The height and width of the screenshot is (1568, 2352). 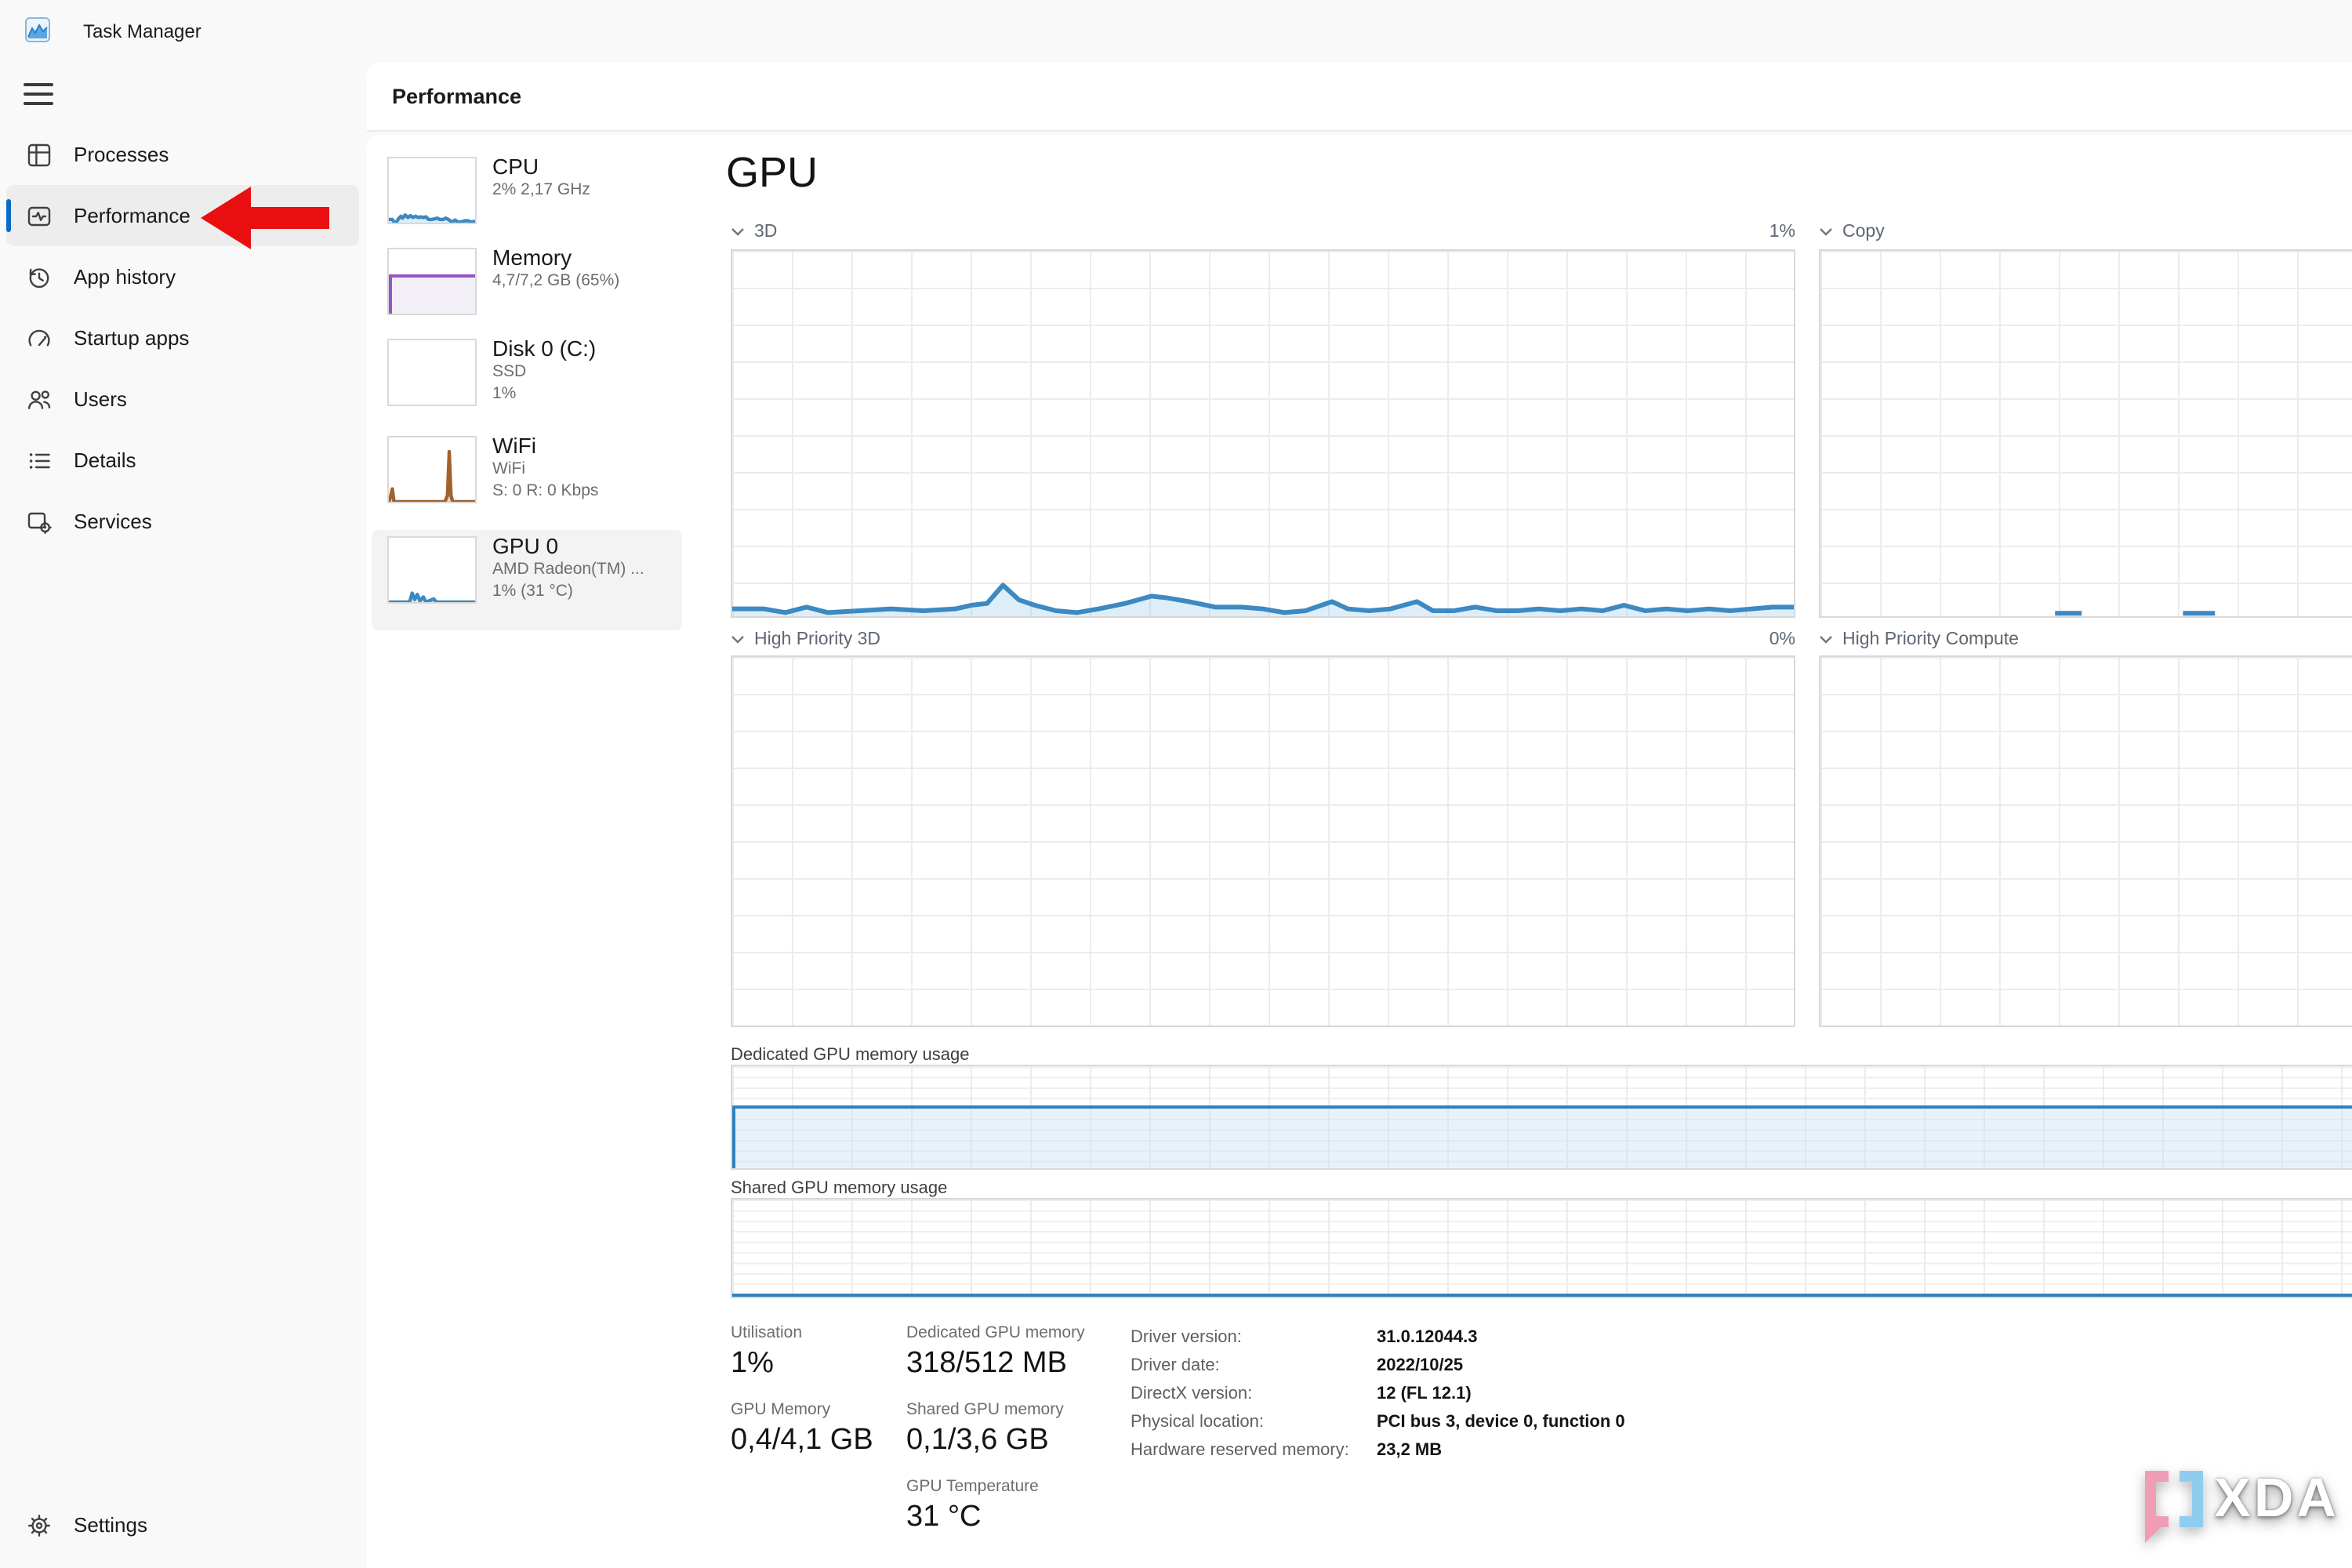 What do you see at coordinates (1863, 232) in the screenshot?
I see `graph-label-copy: Copy` at bounding box center [1863, 232].